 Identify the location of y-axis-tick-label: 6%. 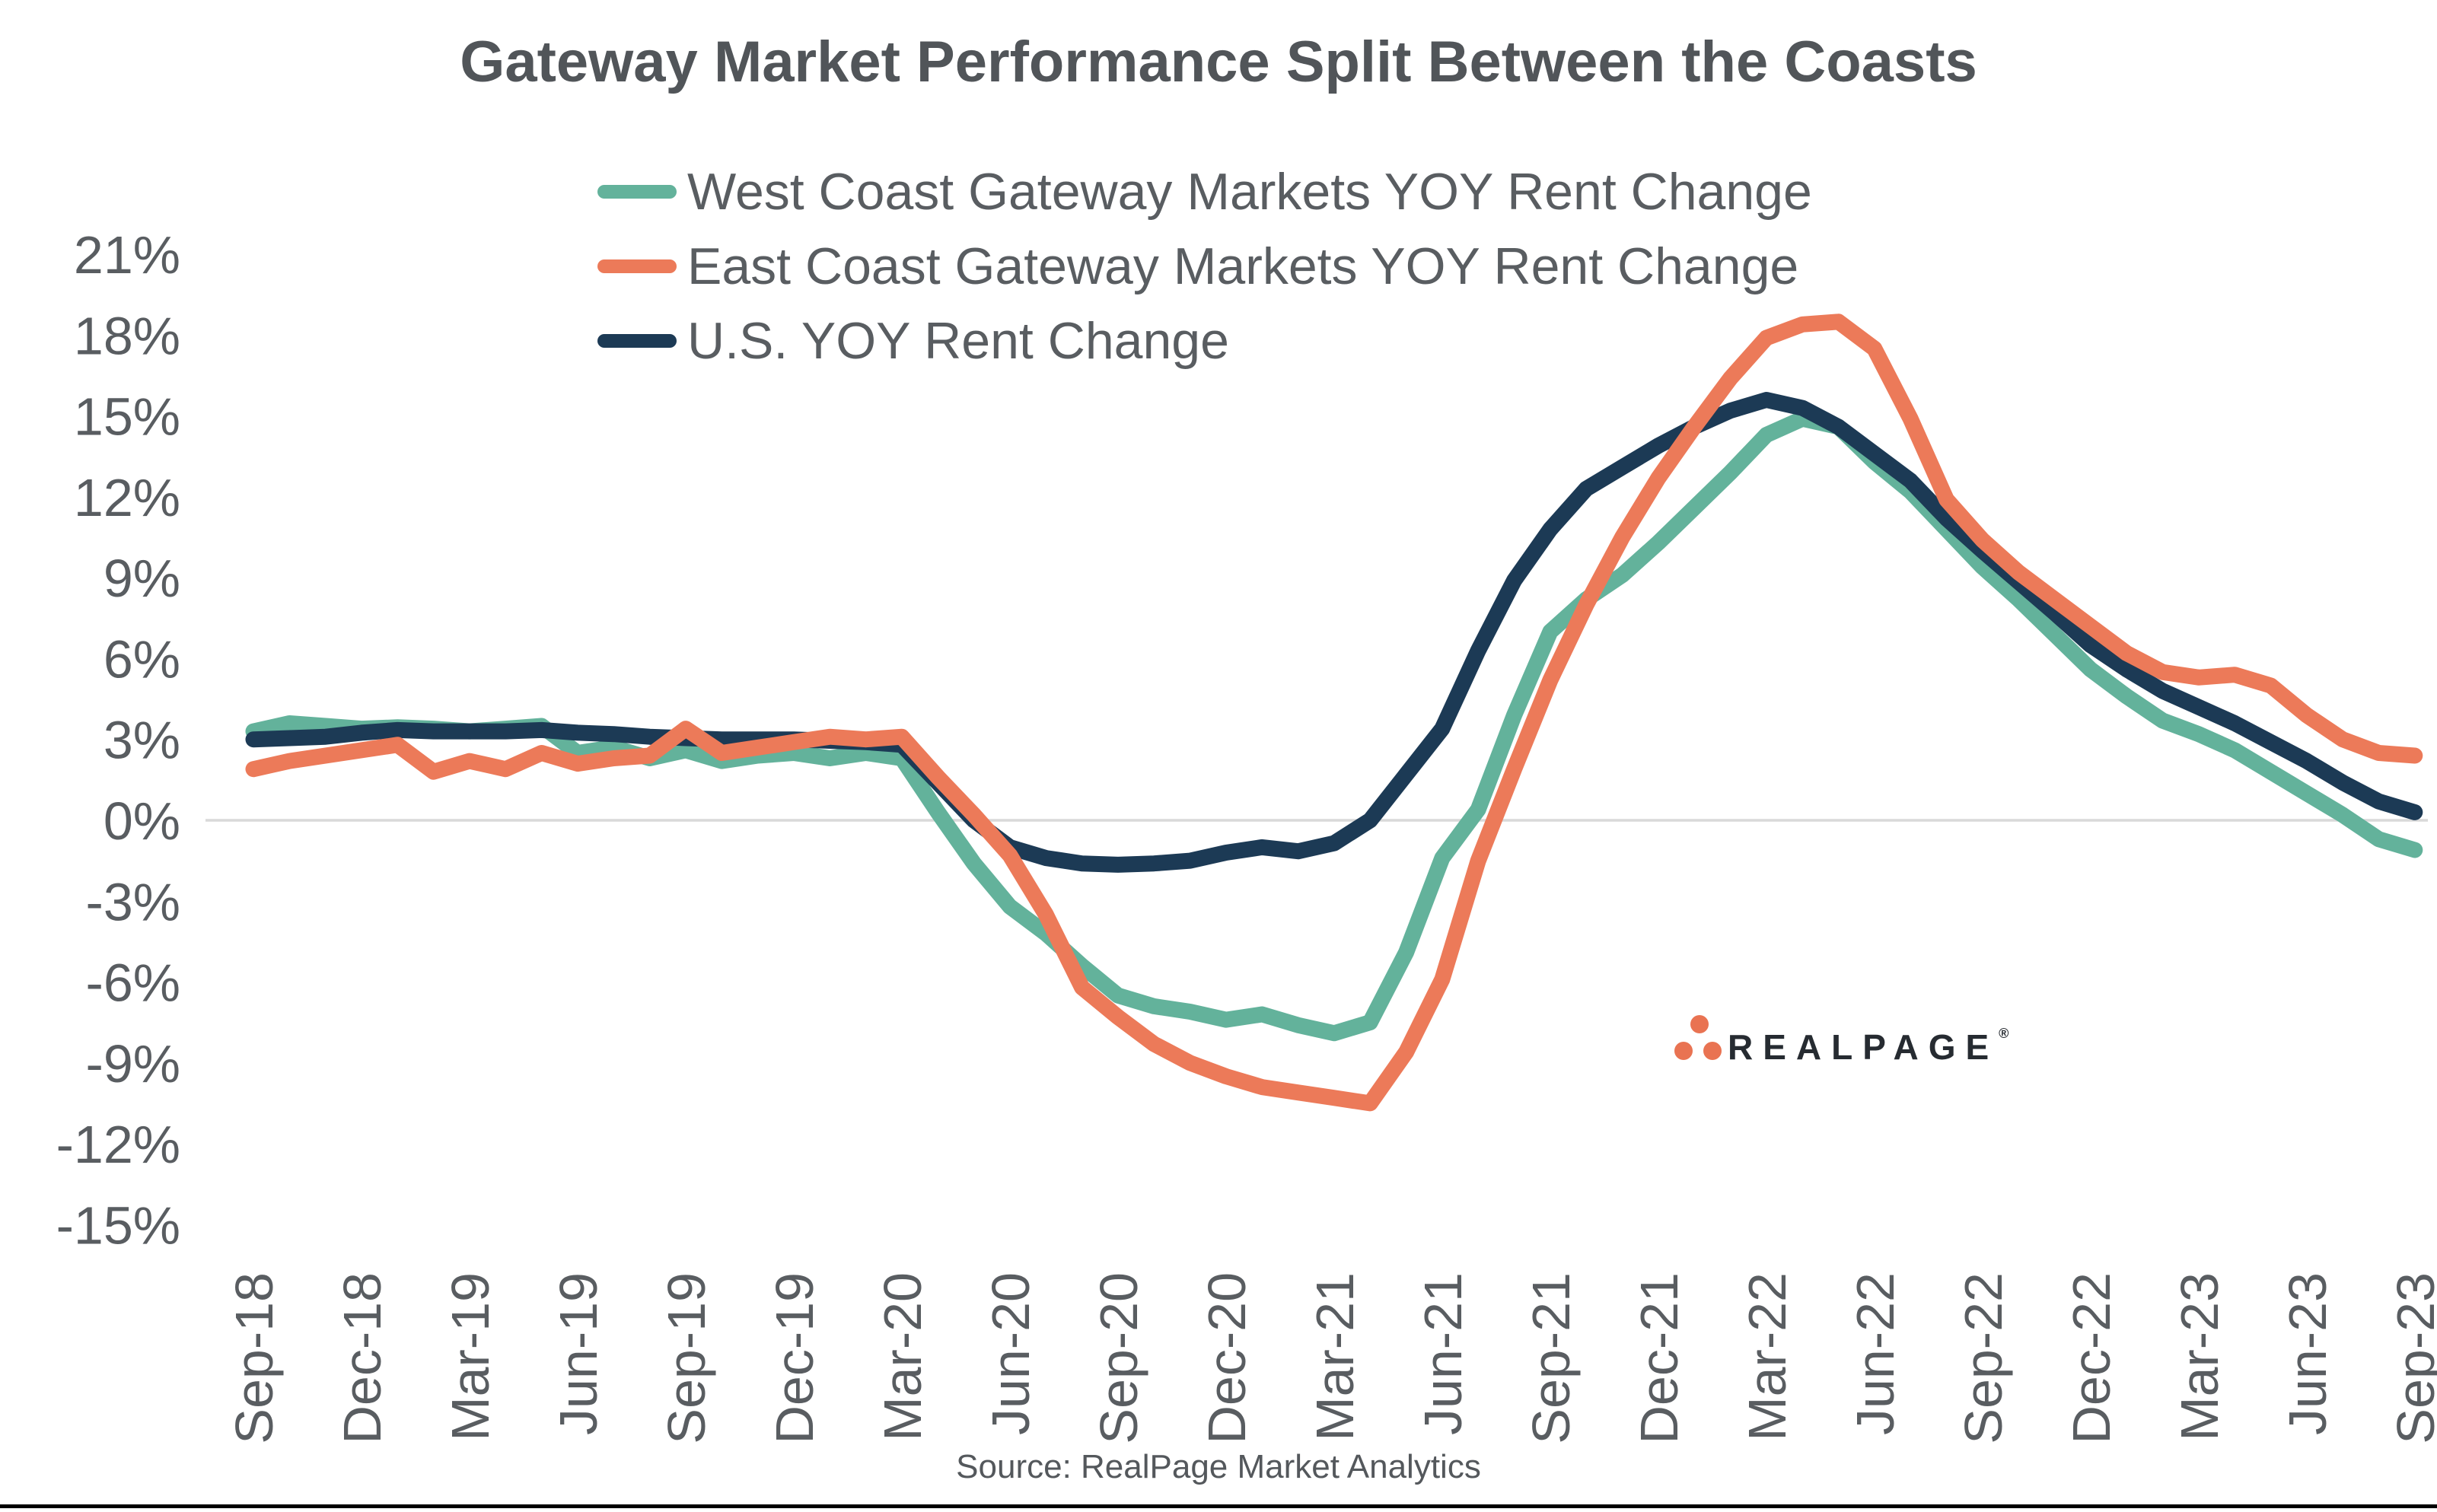
(142, 659).